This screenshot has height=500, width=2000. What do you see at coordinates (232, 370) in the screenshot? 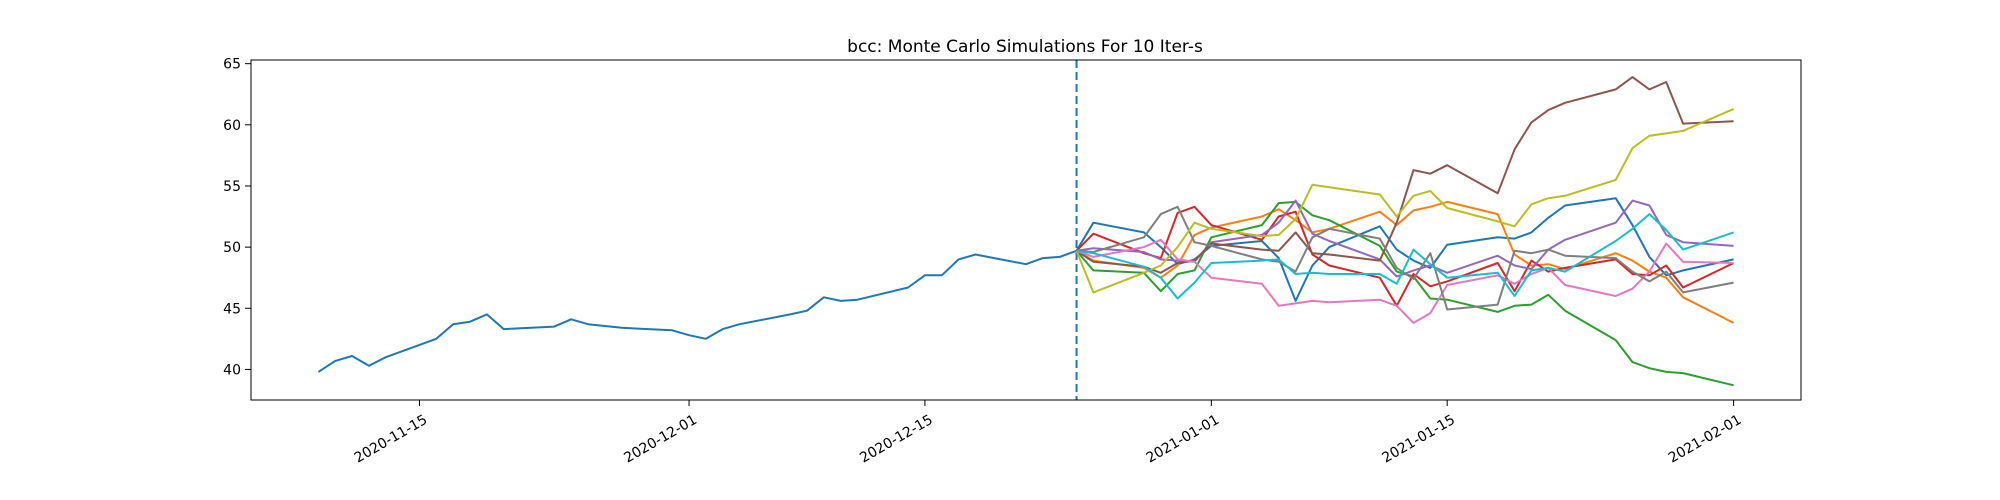
I see `y-tick-label: 40` at bounding box center [232, 370].